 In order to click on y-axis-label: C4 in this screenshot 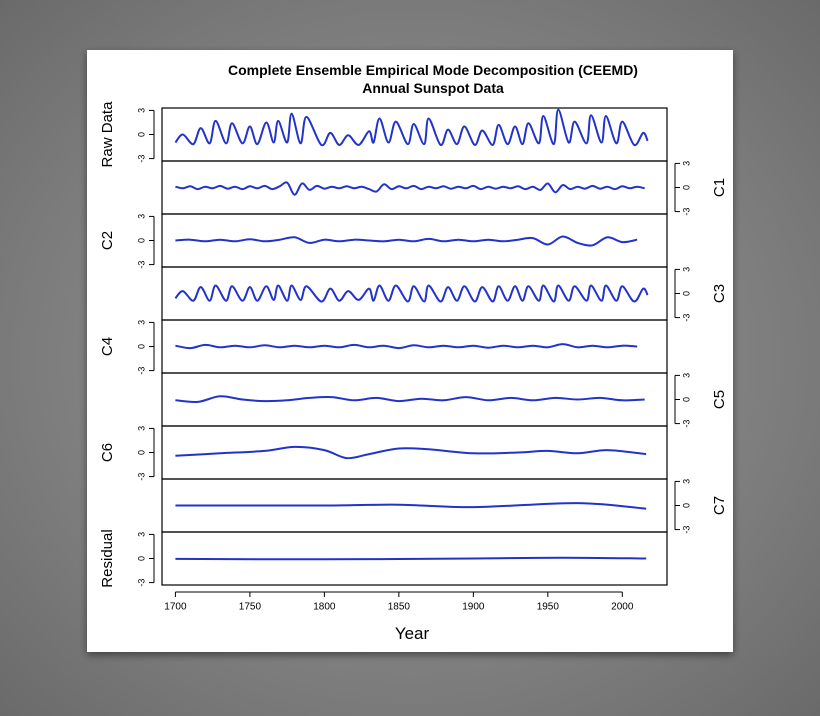, I will do `click(107, 346)`.